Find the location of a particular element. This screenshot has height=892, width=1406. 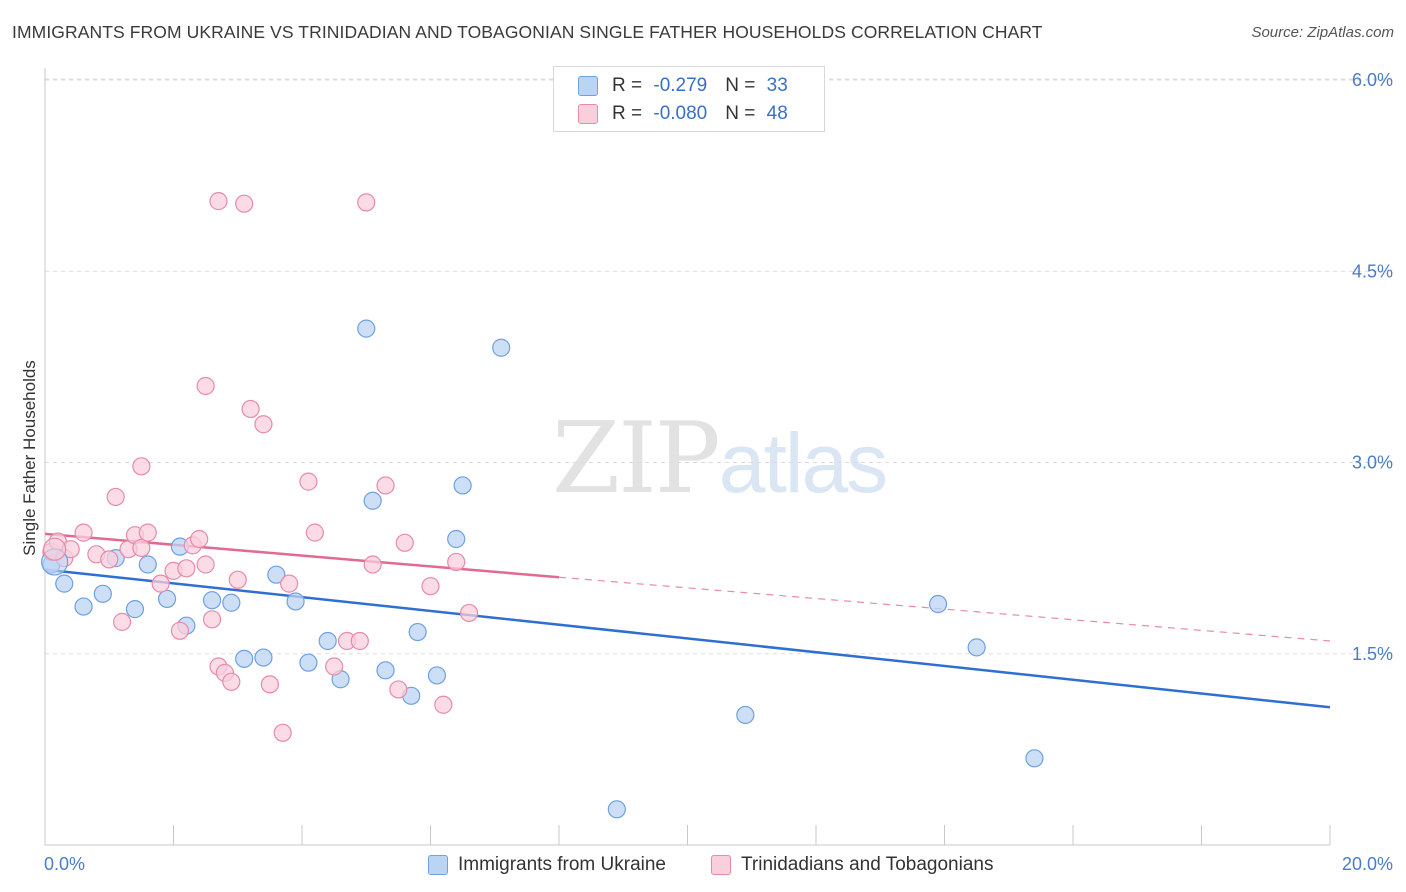

legend-row-ukraine: R = -0.279 N = 33 is located at coordinates (683, 86).